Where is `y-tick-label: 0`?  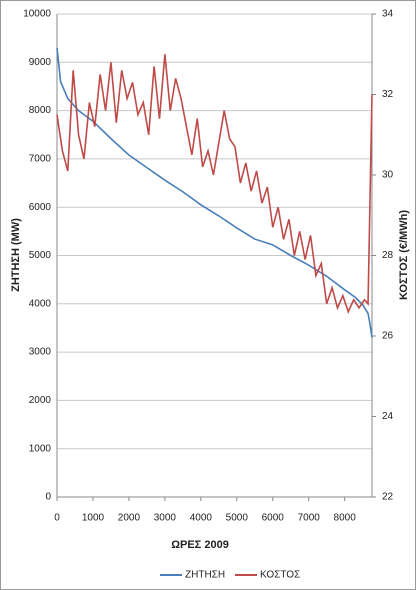
y-tick-label: 0 is located at coordinates (48, 497).